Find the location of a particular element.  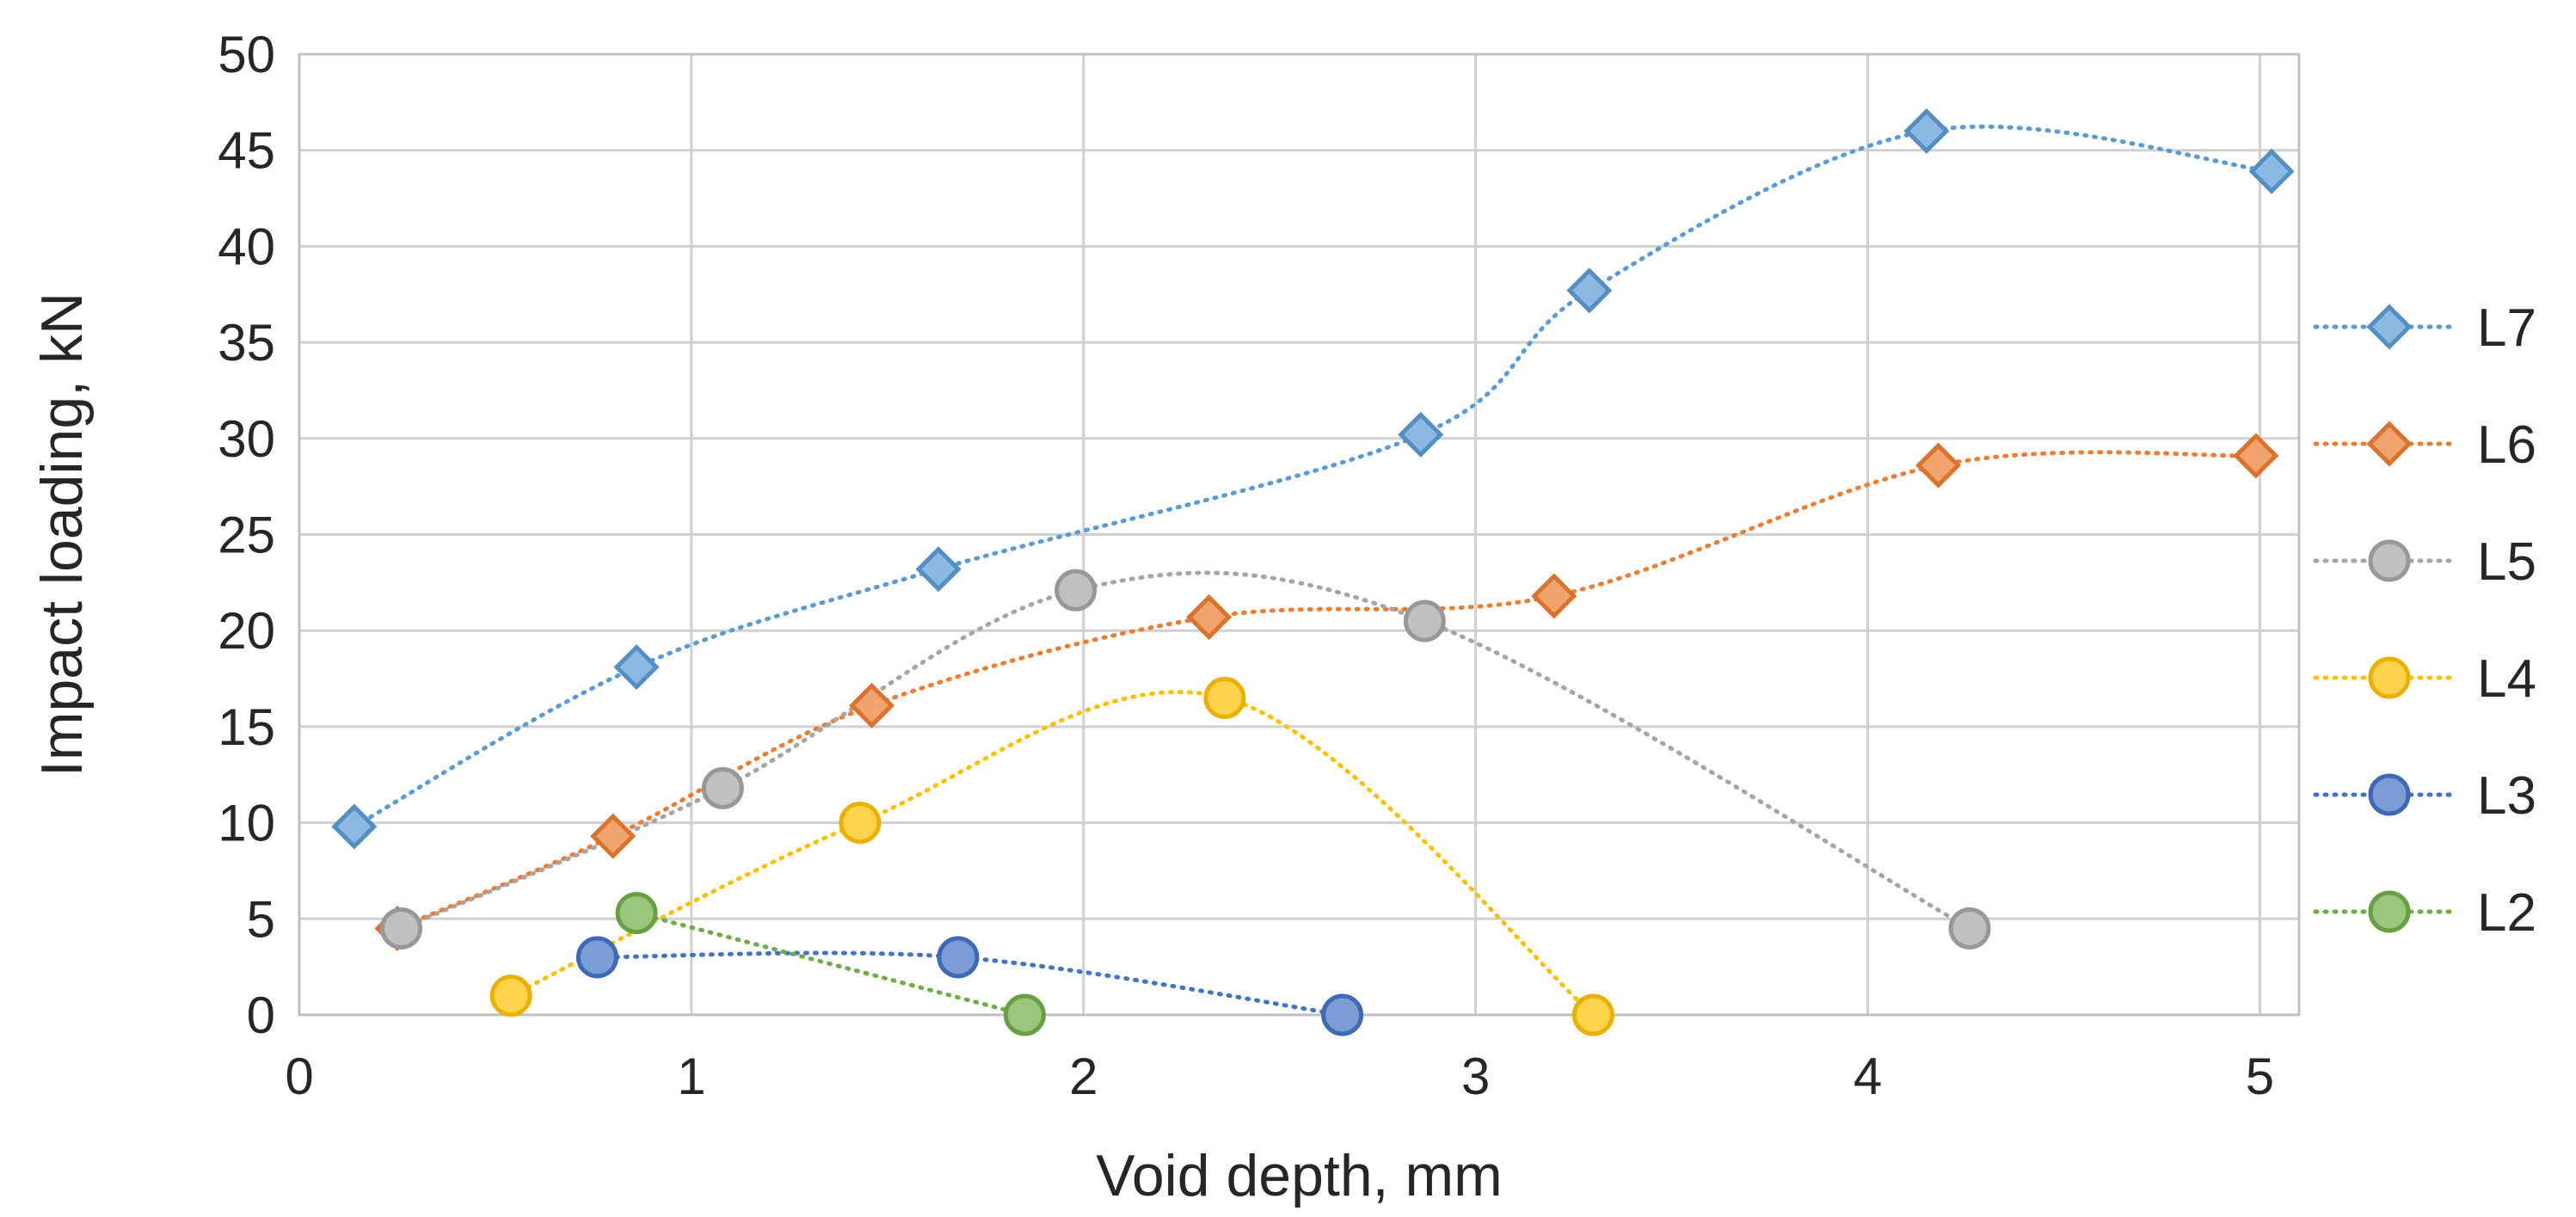

series-line-l4 is located at coordinates (1051, 853).